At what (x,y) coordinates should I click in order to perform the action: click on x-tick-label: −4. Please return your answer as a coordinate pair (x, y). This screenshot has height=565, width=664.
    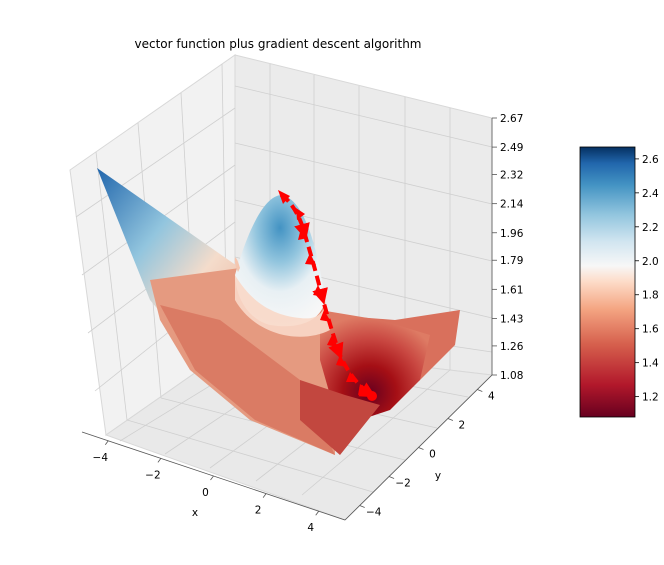
    Looking at the image, I should click on (101, 458).